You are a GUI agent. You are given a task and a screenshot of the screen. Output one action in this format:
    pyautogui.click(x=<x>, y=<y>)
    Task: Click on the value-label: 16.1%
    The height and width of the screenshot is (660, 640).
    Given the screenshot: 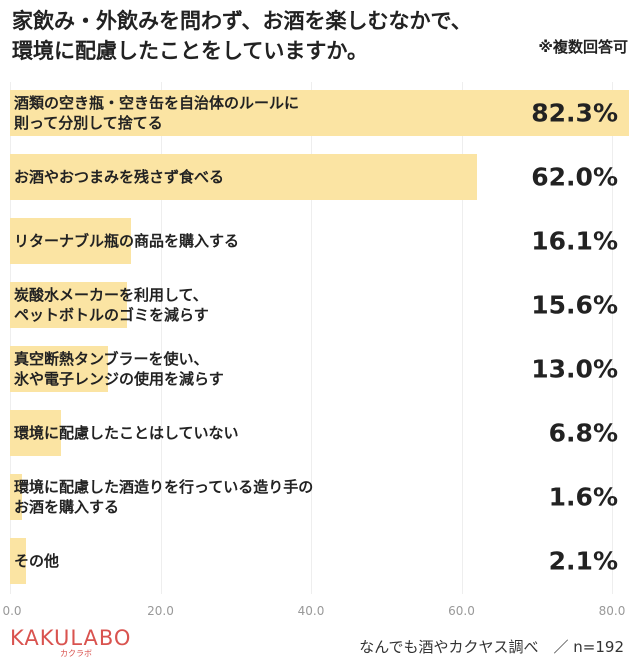 What is the action you would take?
    pyautogui.click(x=574, y=241)
    